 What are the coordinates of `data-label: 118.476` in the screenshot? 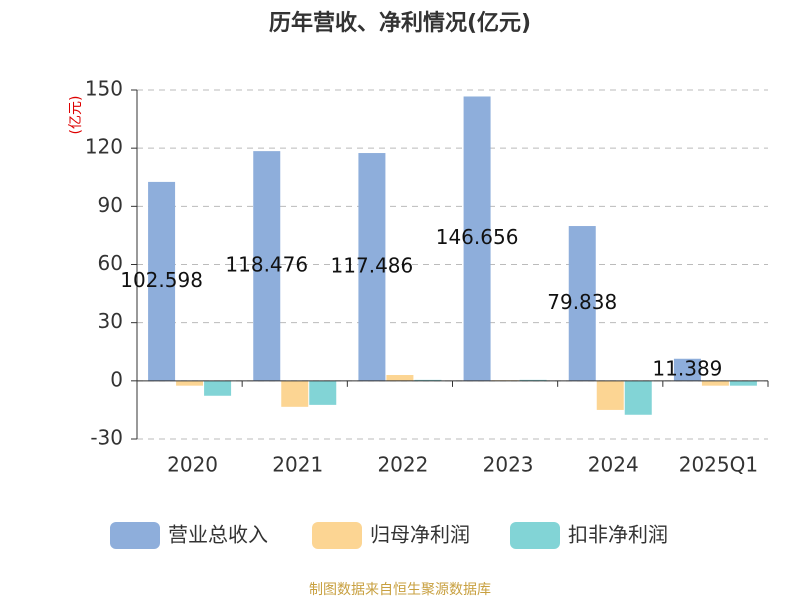 It's located at (266, 264).